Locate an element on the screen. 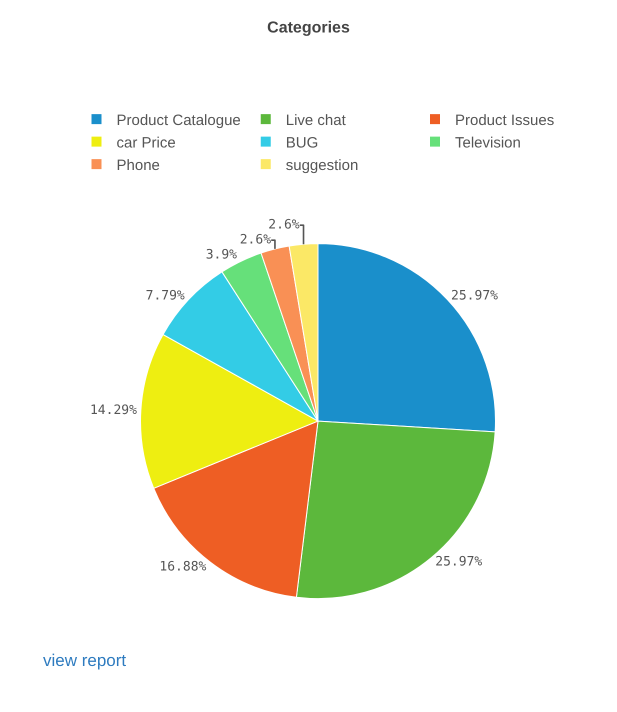 The height and width of the screenshot is (712, 617). legend-label: car Price is located at coordinates (146, 143).